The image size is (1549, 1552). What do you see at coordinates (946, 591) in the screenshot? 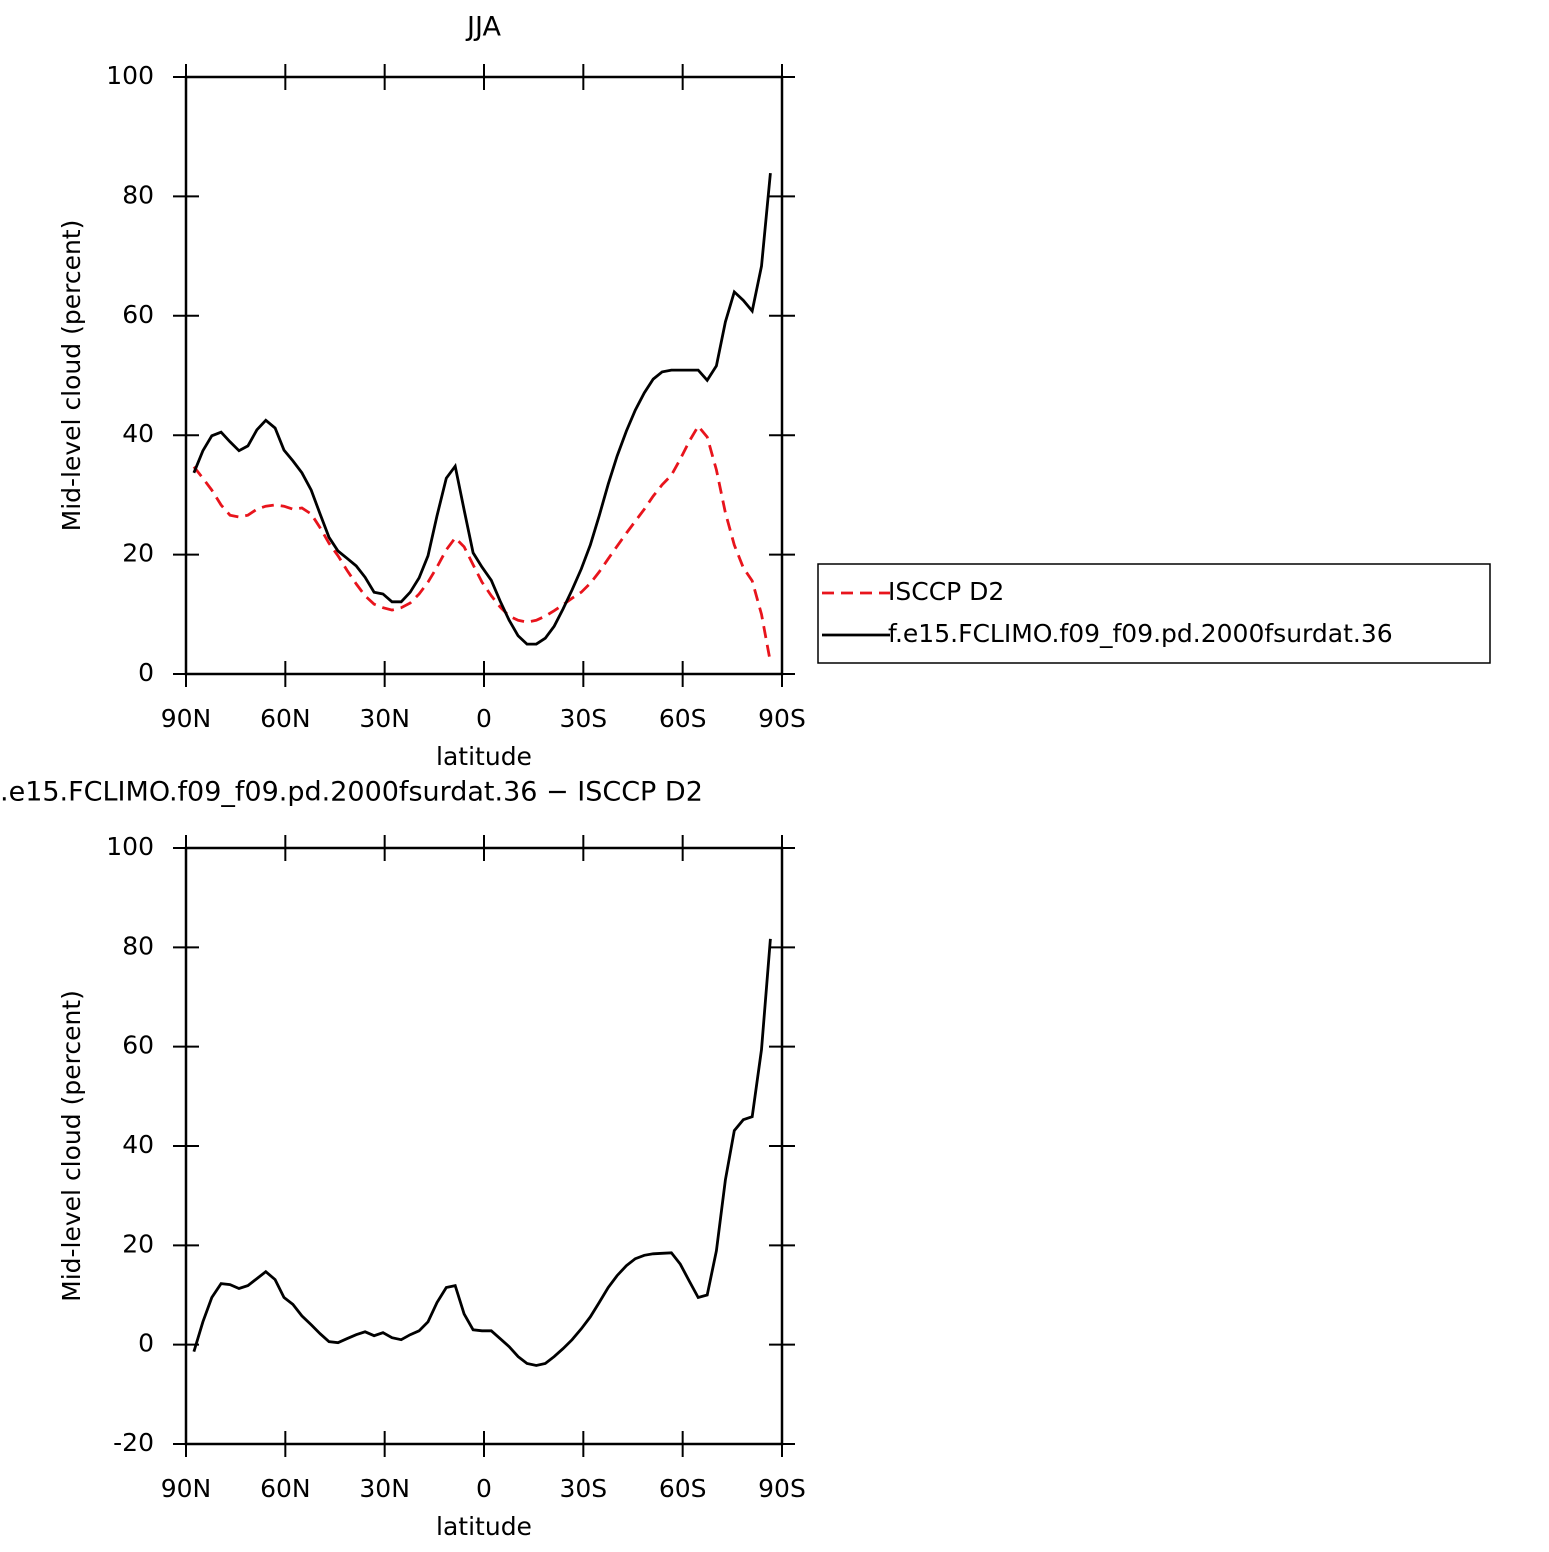
I see `legend-label: ISCCP D2` at bounding box center [946, 591].